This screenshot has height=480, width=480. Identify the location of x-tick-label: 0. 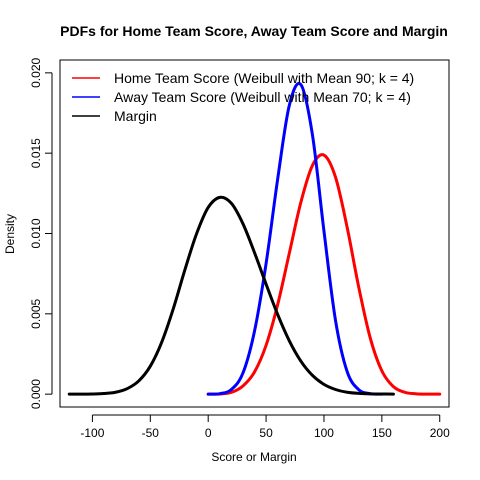
(208, 433).